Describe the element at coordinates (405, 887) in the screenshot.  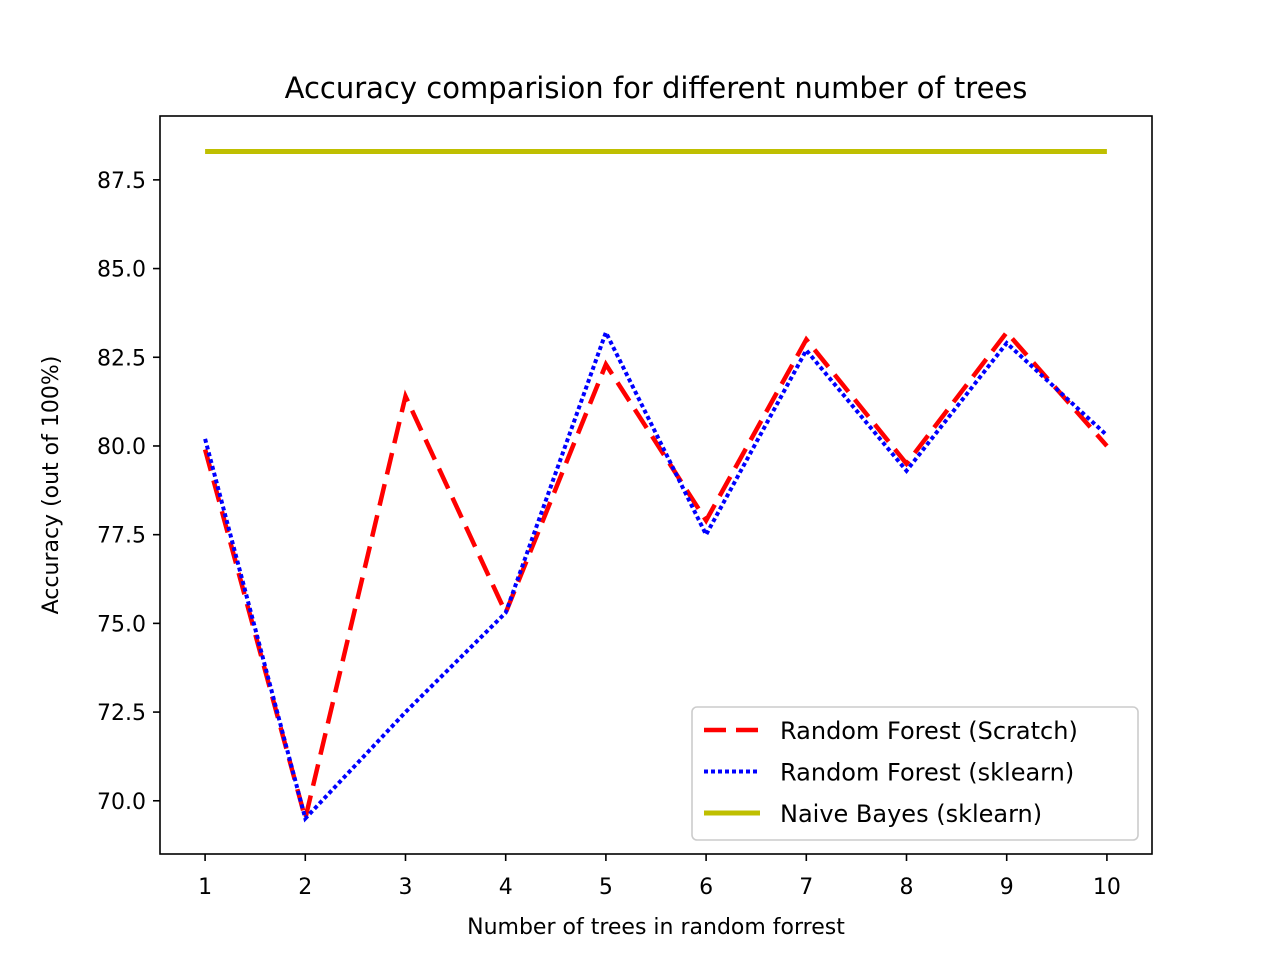
I see `x-tick-label: 3` at that location.